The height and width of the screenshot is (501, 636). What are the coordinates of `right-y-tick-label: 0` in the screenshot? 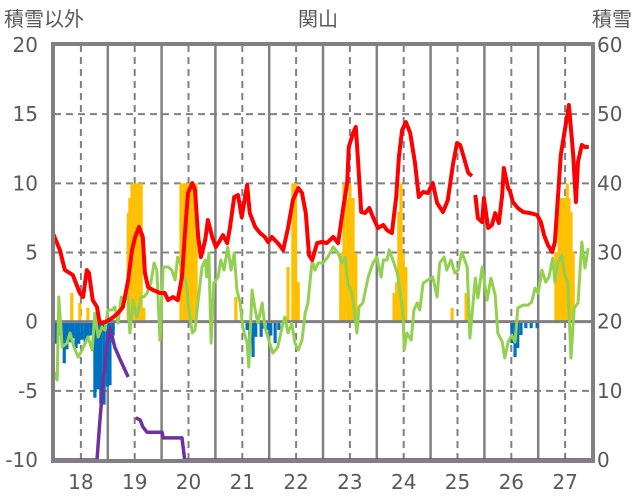 It's located at (603, 460).